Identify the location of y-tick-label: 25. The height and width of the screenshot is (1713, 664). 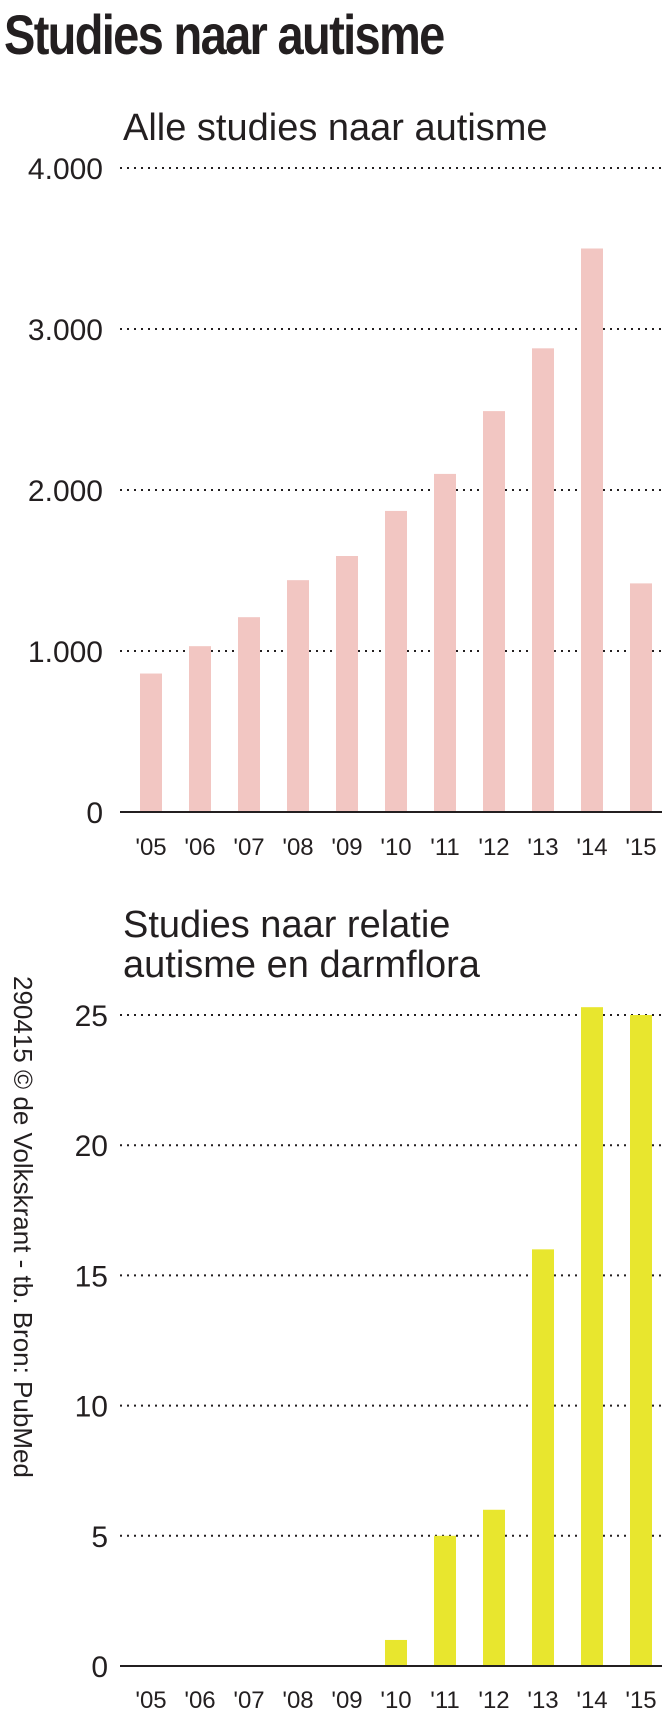
(91, 1016).